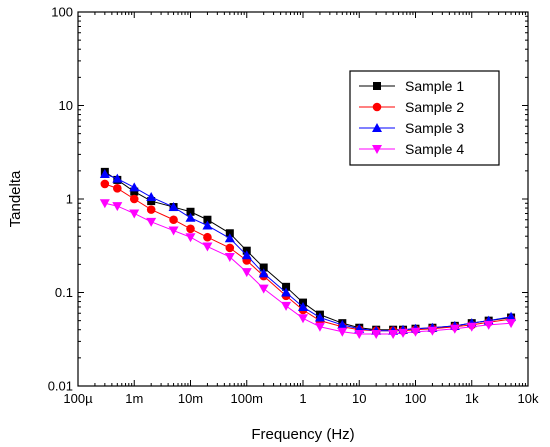  Describe the element at coordinates (134, 398) in the screenshot. I see `x-tick-label: 1m` at that location.